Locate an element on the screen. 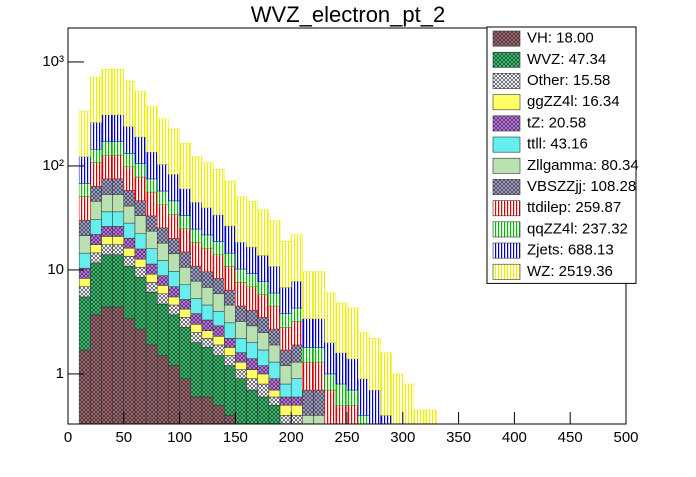 Image resolution: width=696 pixels, height=477 pixels. legend-label: Other: 15.58 is located at coordinates (568, 80).